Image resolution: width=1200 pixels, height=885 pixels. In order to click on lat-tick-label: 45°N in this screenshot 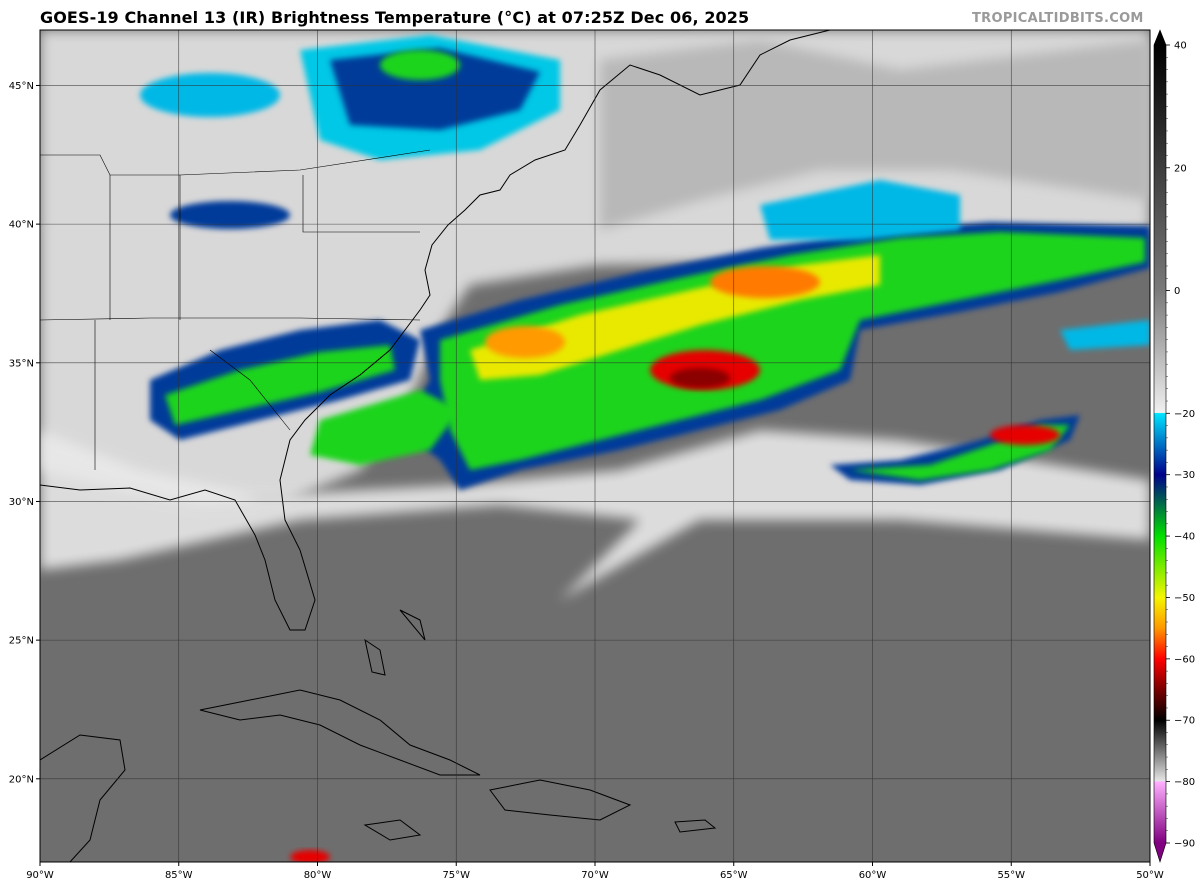, I will do `click(21, 86)`.